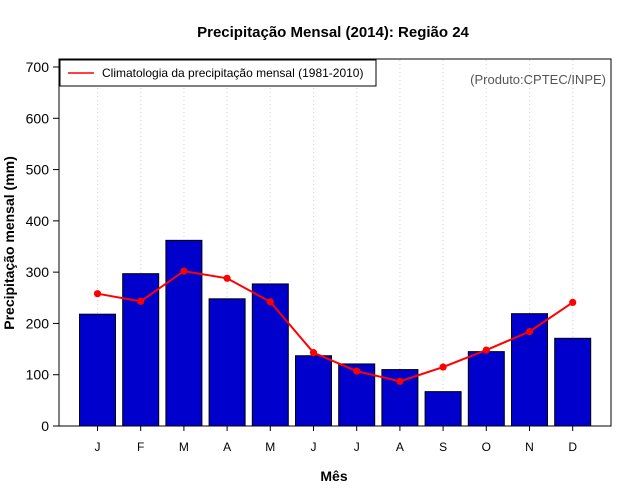 The image size is (640, 500). What do you see at coordinates (184, 447) in the screenshot?
I see `x-tick-label-2: M` at bounding box center [184, 447].